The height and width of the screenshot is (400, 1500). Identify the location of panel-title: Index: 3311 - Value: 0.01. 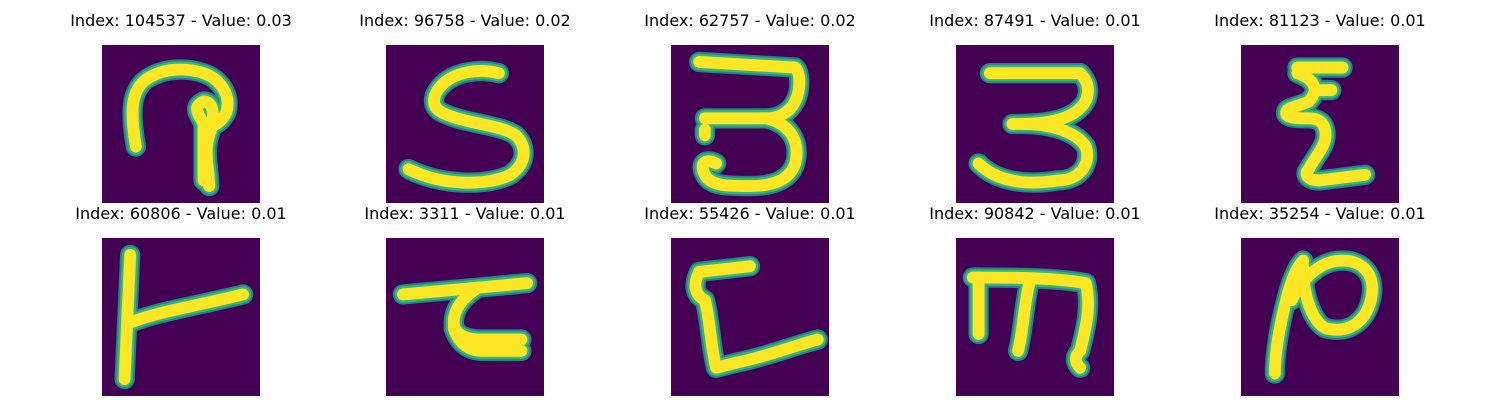
(465, 213).